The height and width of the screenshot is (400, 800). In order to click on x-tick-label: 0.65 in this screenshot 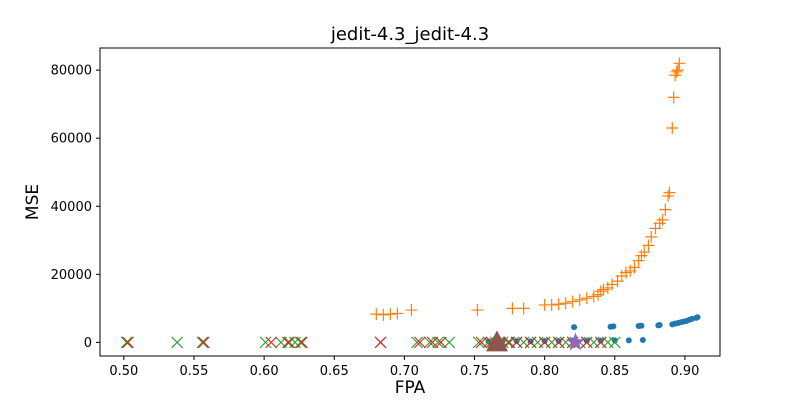, I will do `click(334, 371)`.